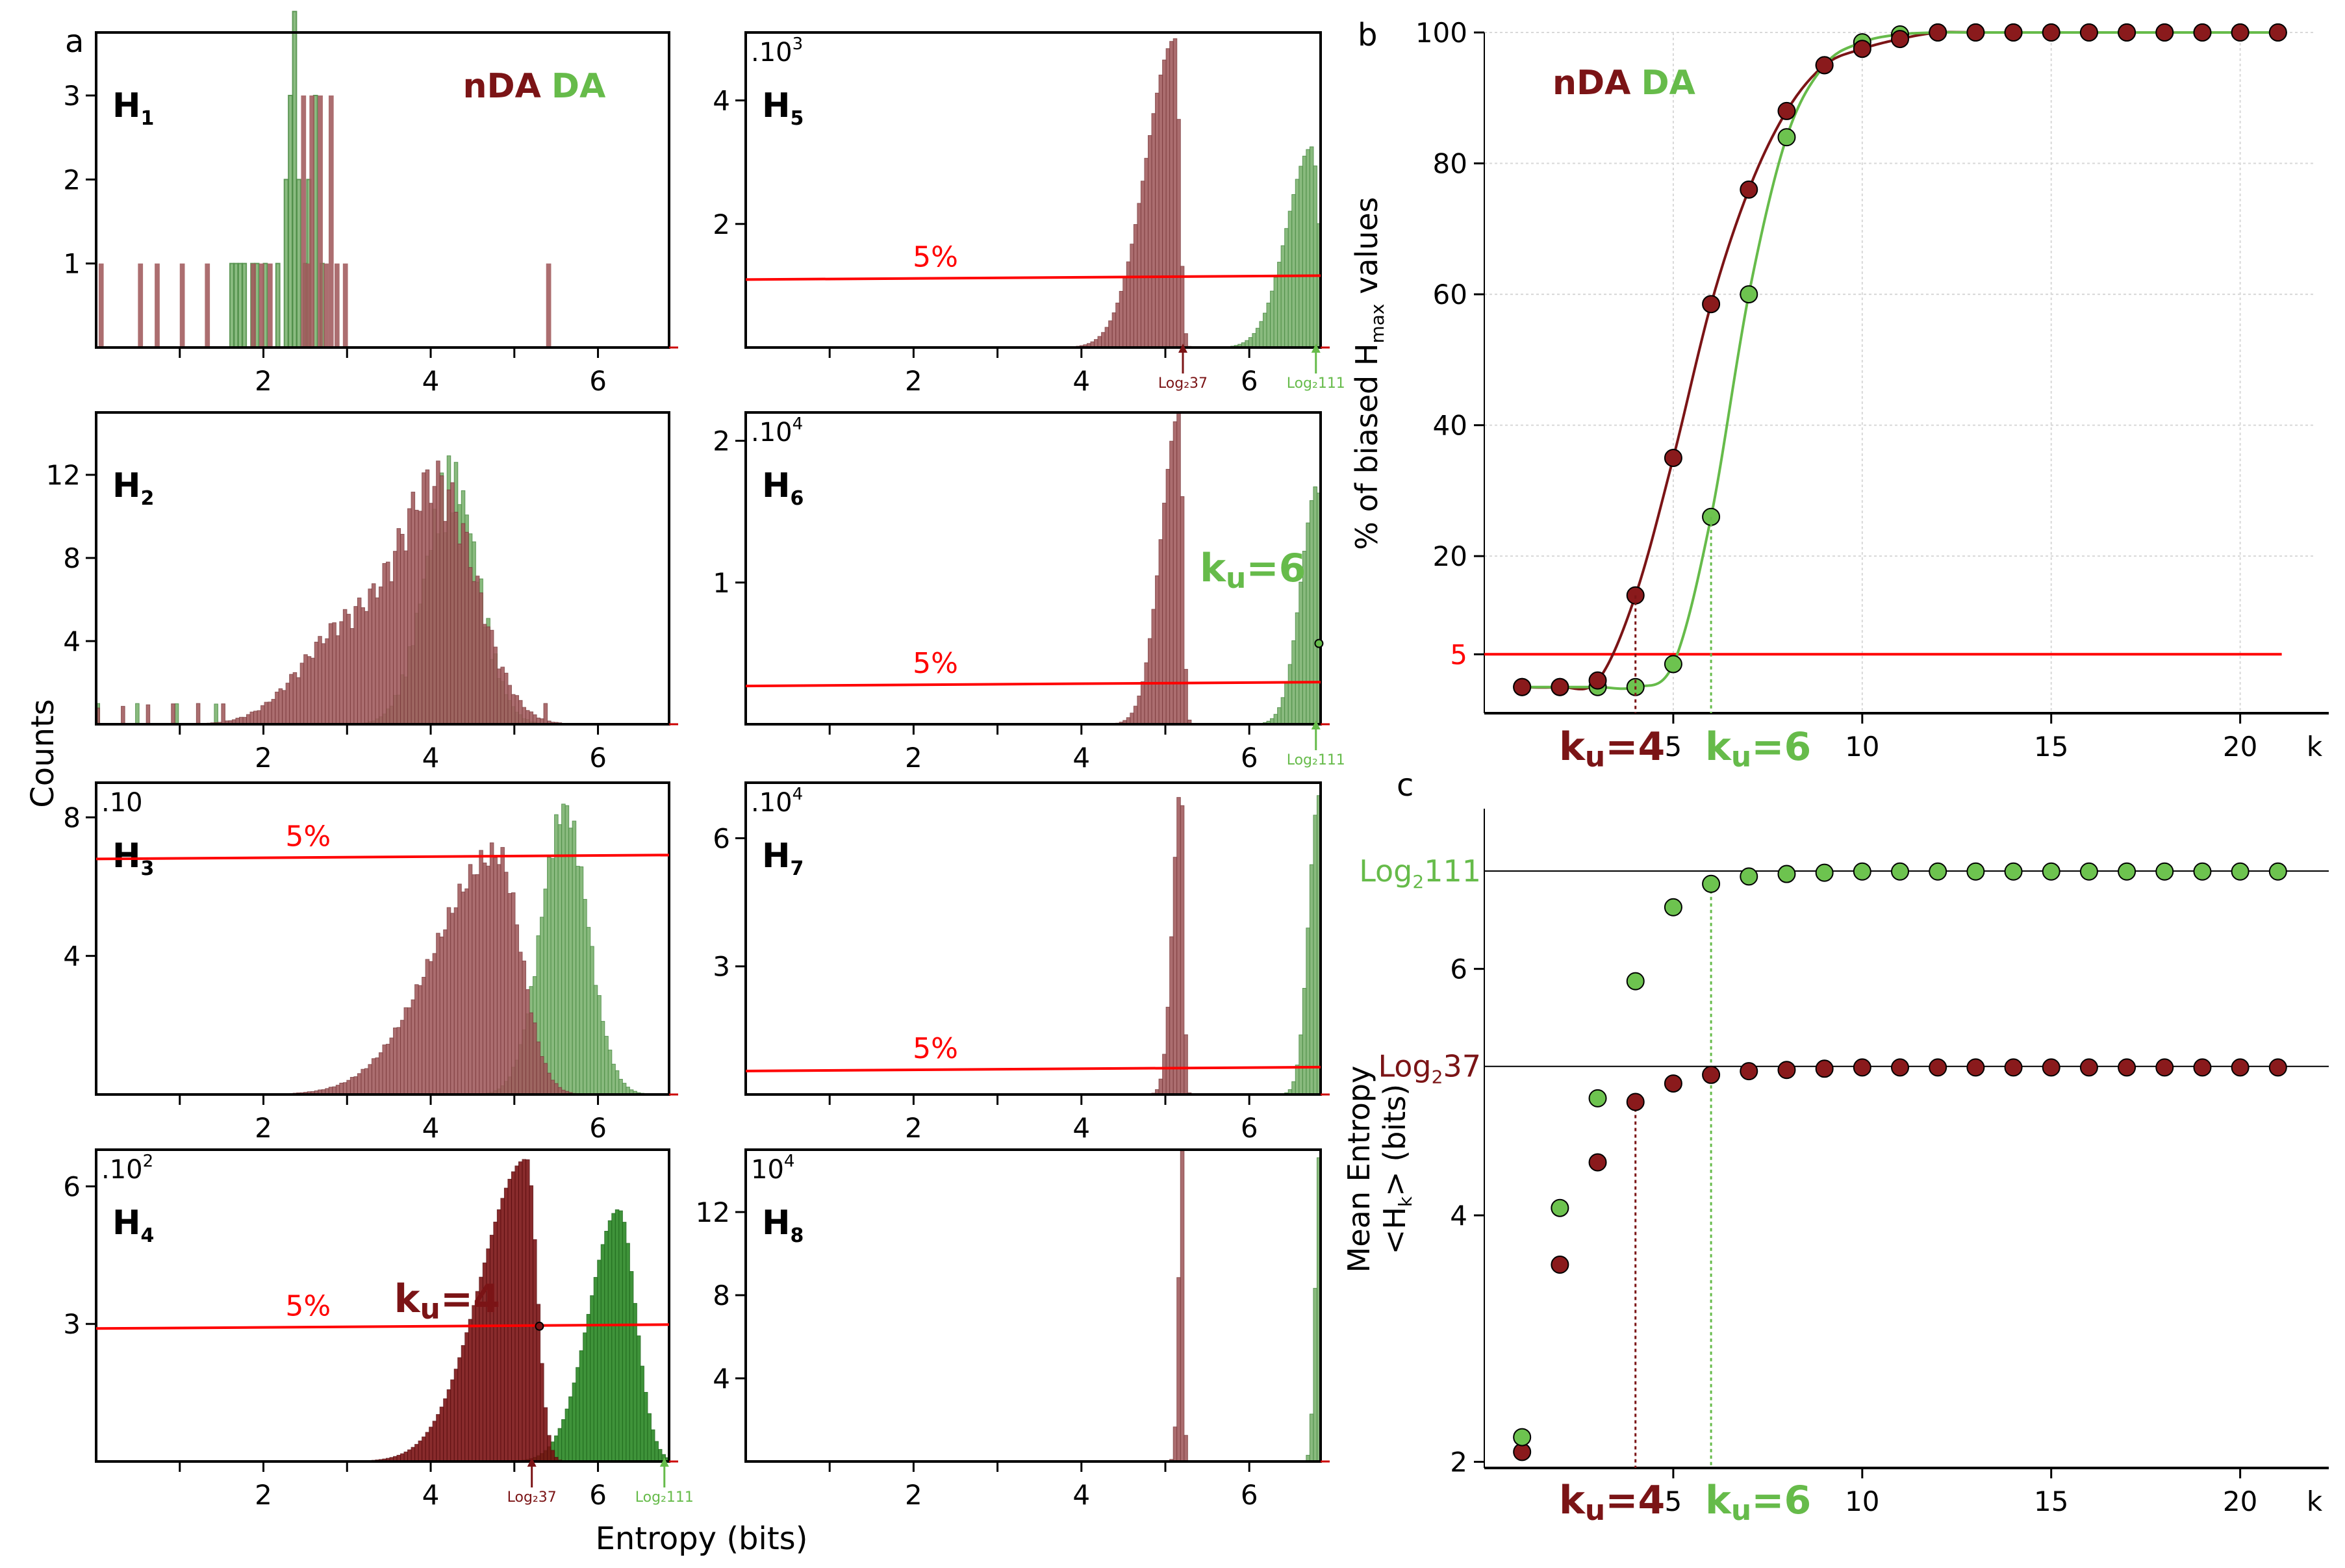  What do you see at coordinates (797, 498) in the screenshot?
I see `histogram-title-sub: 6` at bounding box center [797, 498].